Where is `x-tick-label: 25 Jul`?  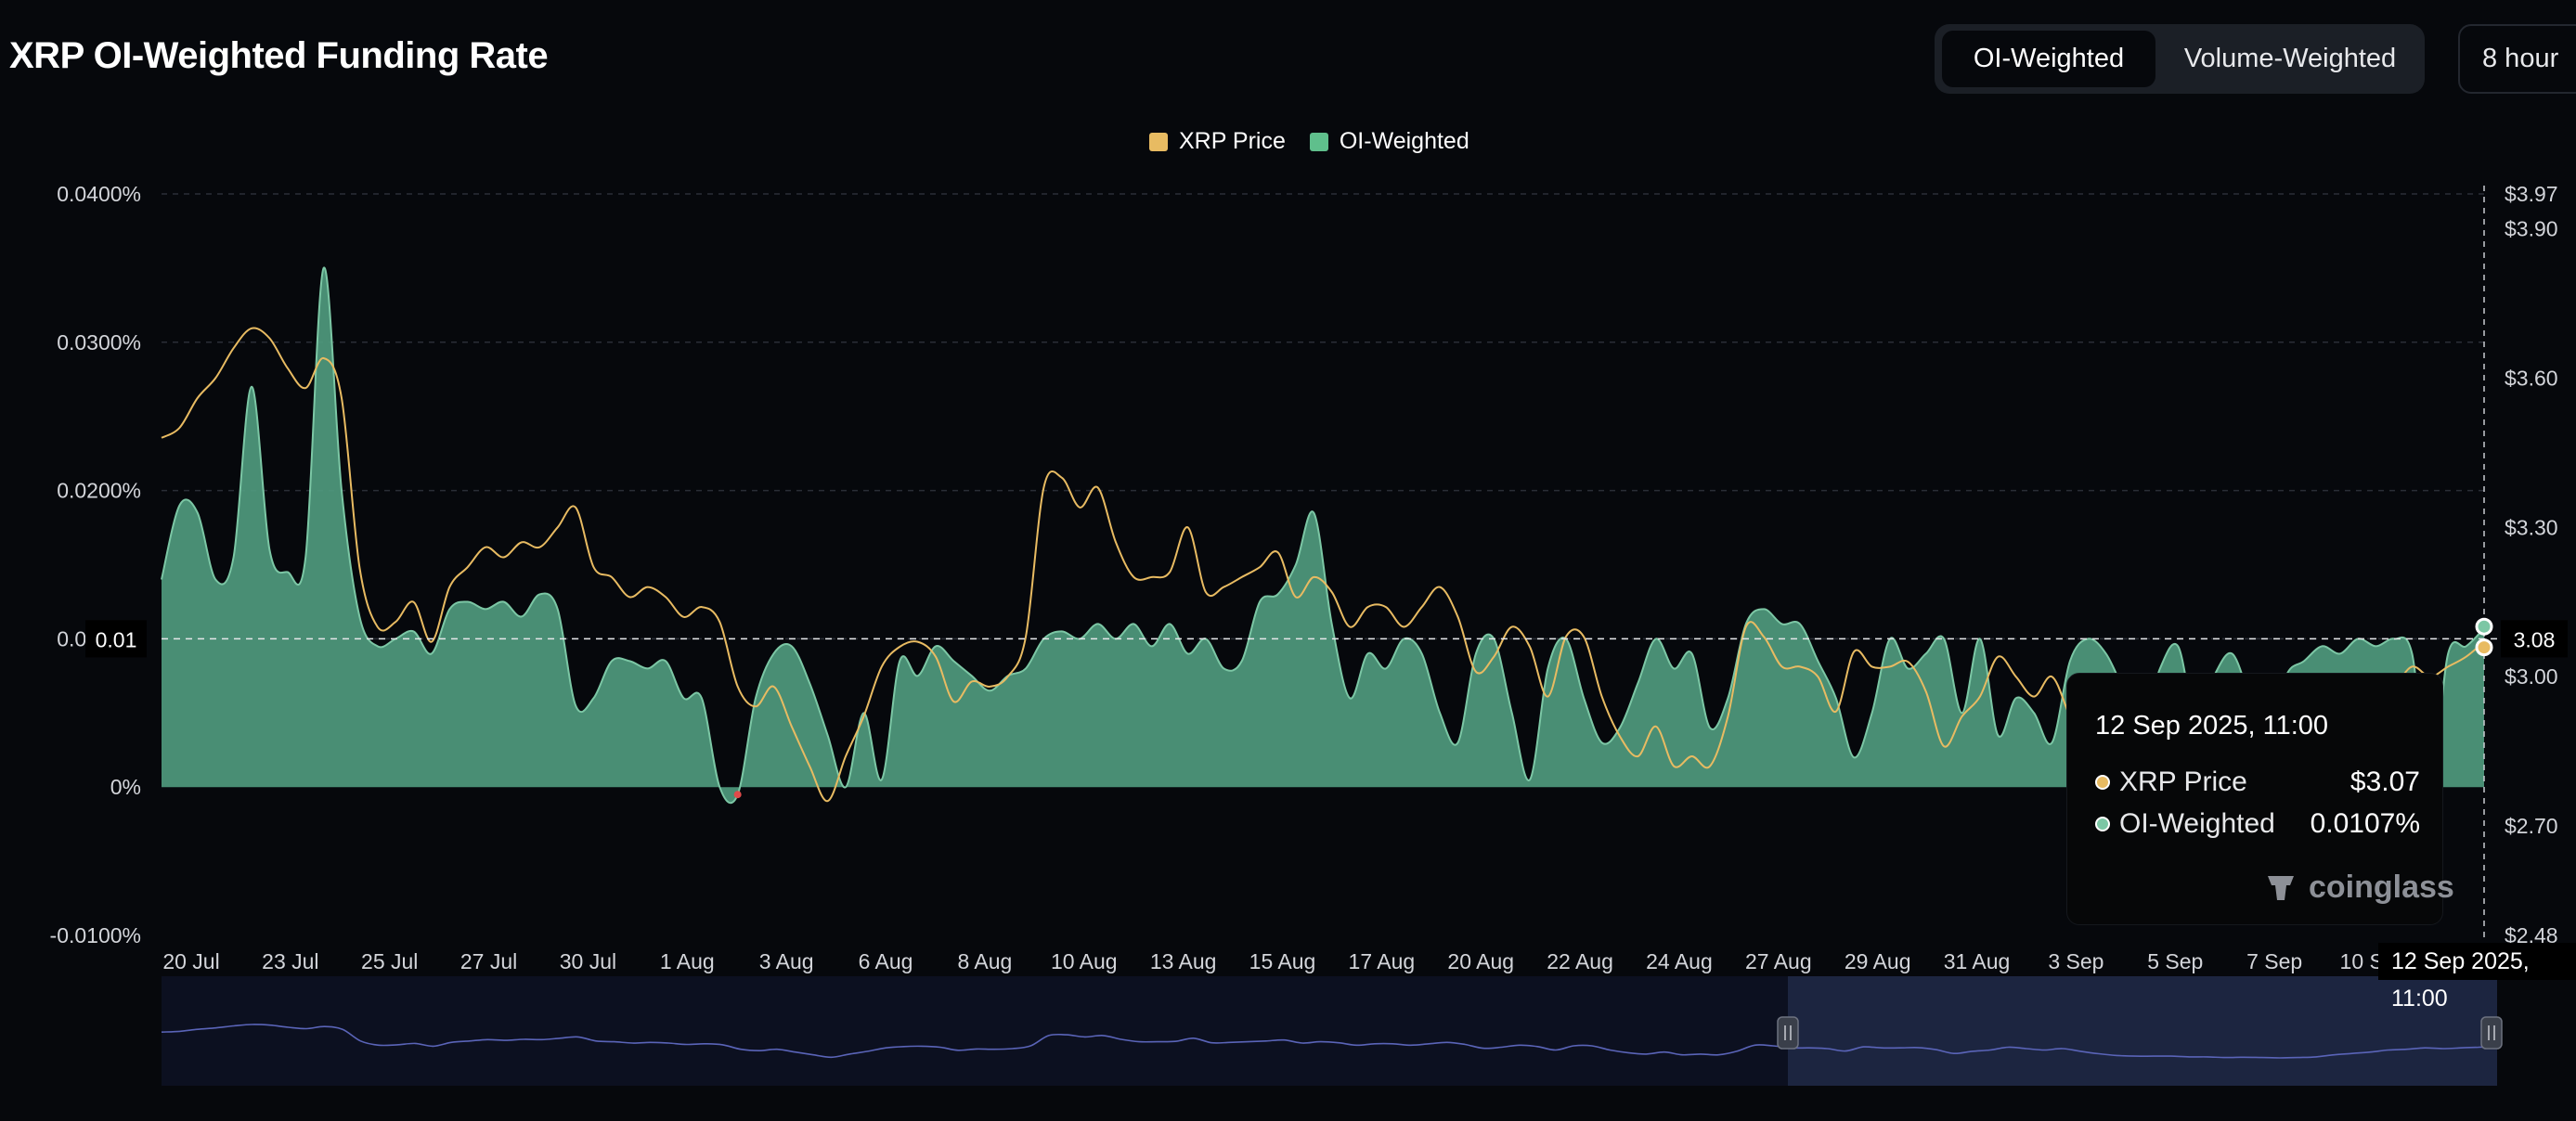
x-tick-label: 25 Jul is located at coordinates (389, 961).